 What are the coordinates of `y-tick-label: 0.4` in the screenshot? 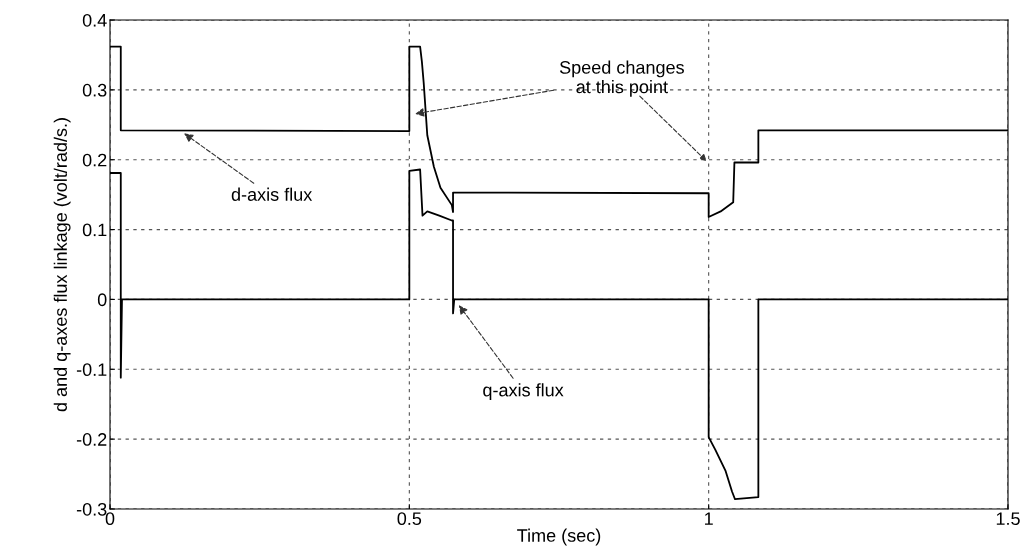 It's located at (94, 20).